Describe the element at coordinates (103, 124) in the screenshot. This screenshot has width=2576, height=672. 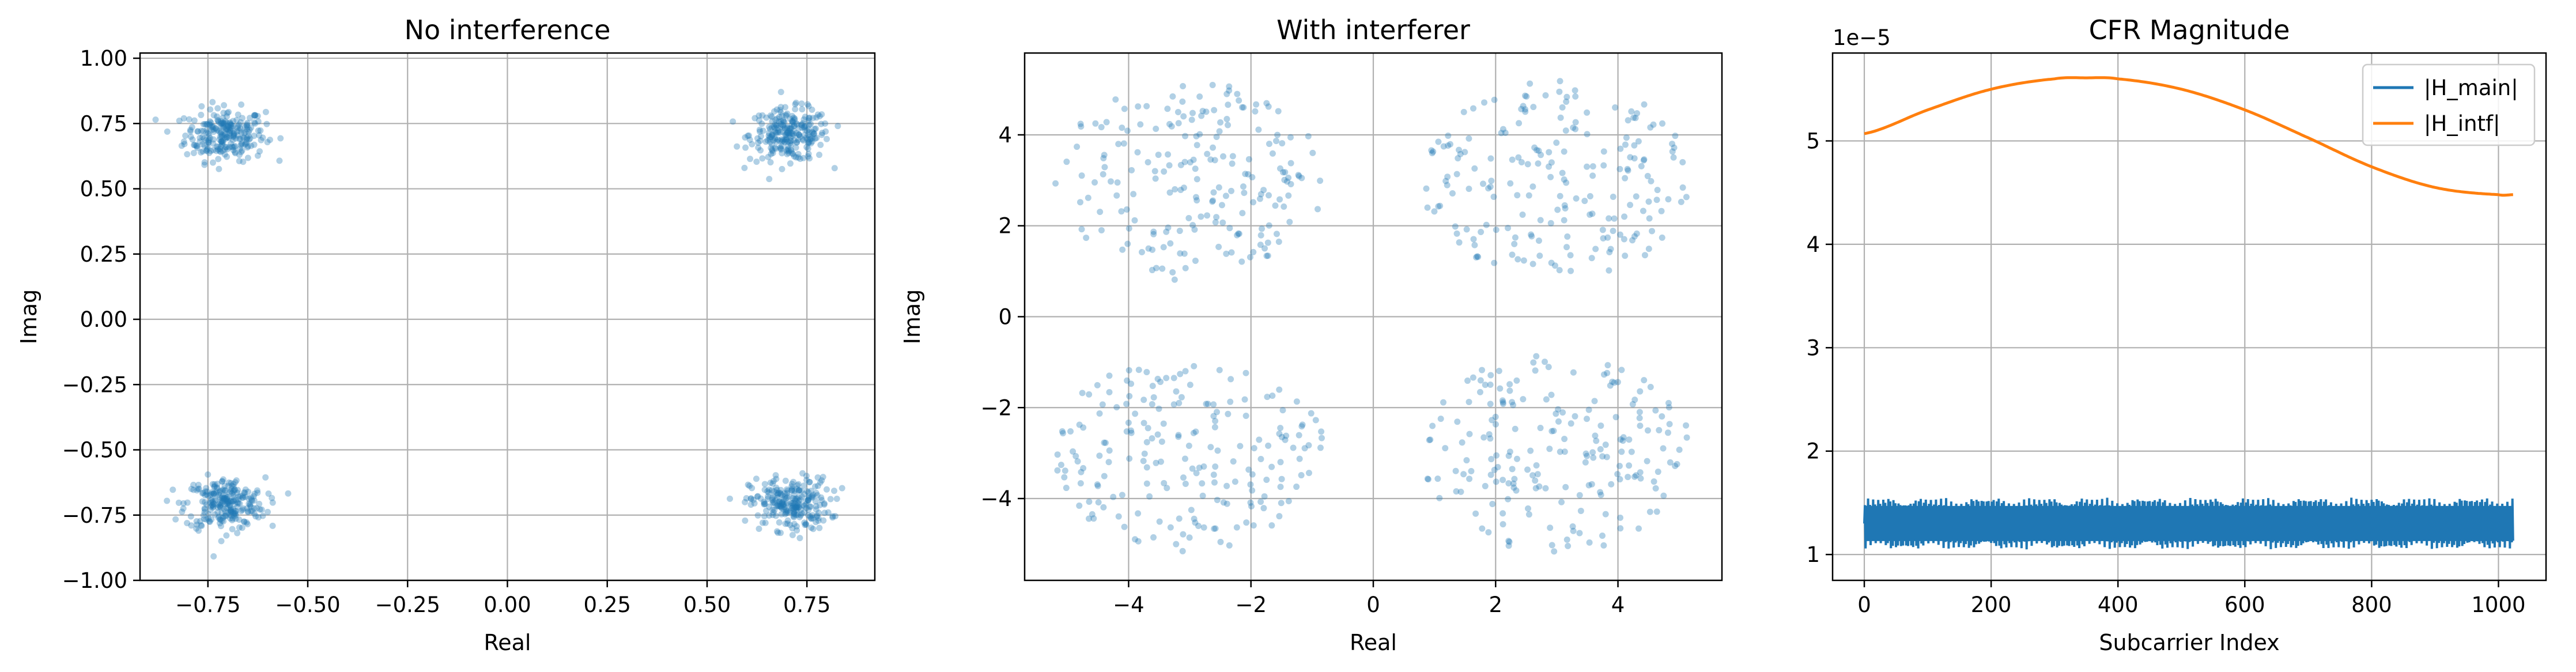
I see `y-tick-label: 0.75` at that location.